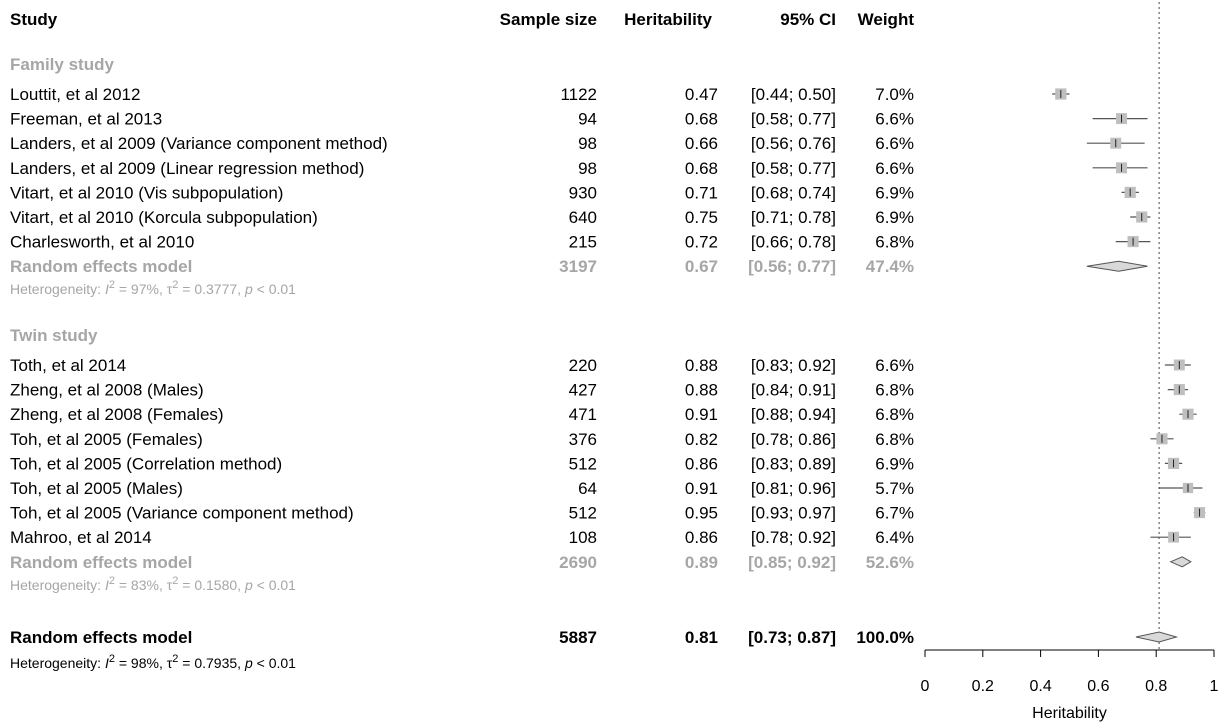 Image resolution: width=1226 pixels, height=724 pixels. Describe the element at coordinates (583, 439) in the screenshot. I see `sample-size: 376` at that location.